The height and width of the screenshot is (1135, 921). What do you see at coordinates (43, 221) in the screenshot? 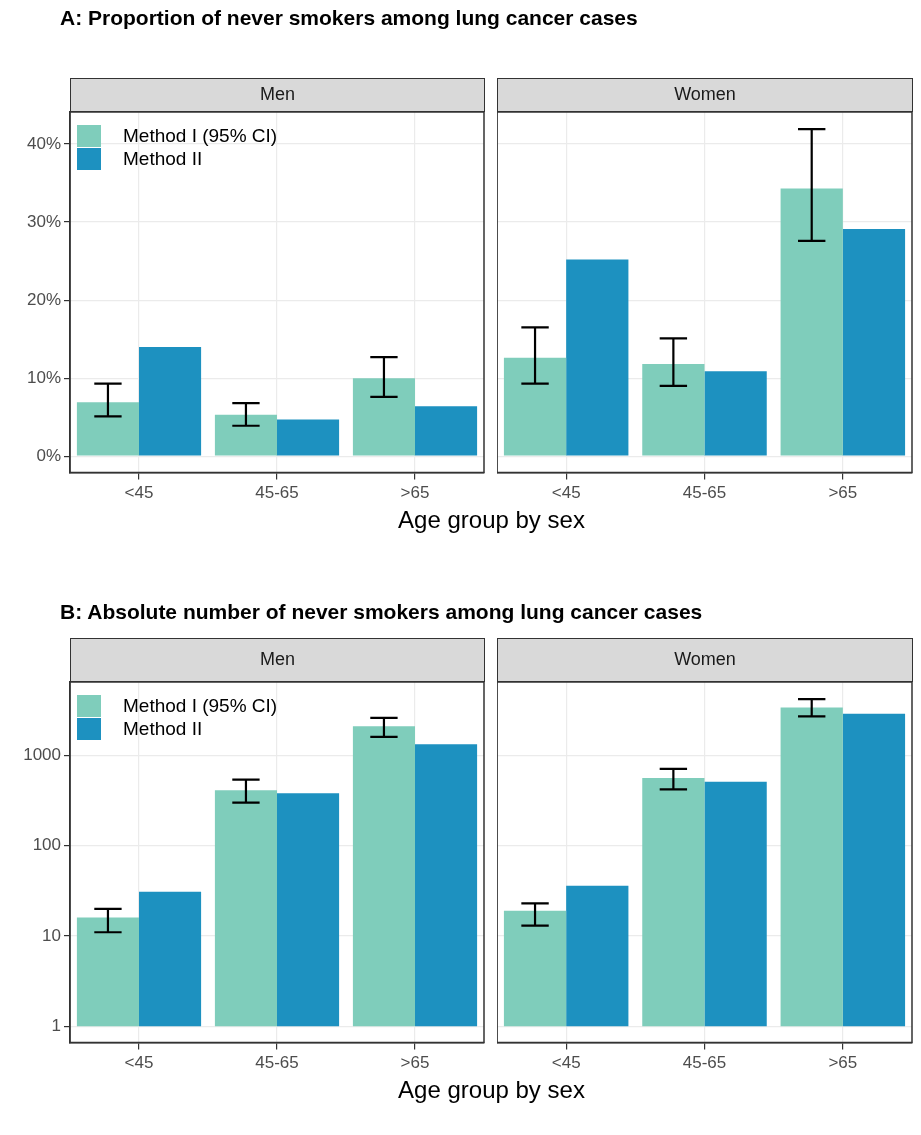
I see `y-tick-label: 30%` at bounding box center [43, 221].